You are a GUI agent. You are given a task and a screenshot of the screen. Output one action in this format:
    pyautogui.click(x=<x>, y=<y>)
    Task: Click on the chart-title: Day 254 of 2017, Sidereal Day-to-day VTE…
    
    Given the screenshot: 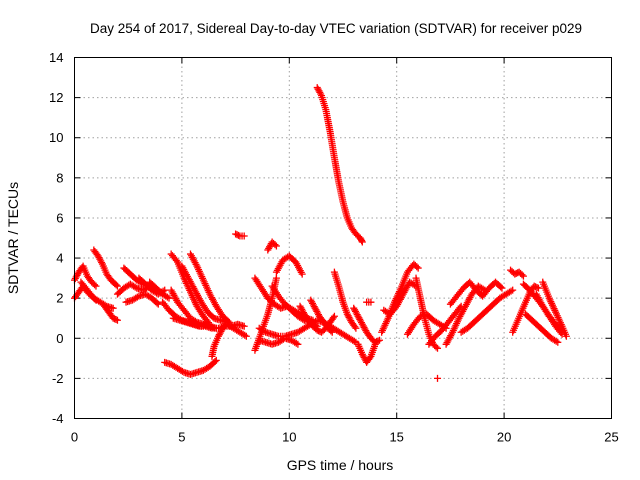 What is the action you would take?
    pyautogui.click(x=336, y=28)
    